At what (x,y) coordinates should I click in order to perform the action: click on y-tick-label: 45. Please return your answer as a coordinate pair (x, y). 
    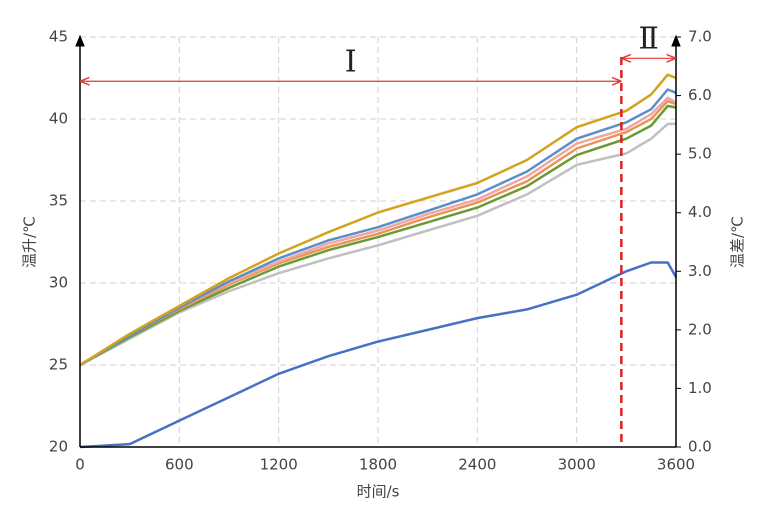
    Looking at the image, I should click on (58, 37).